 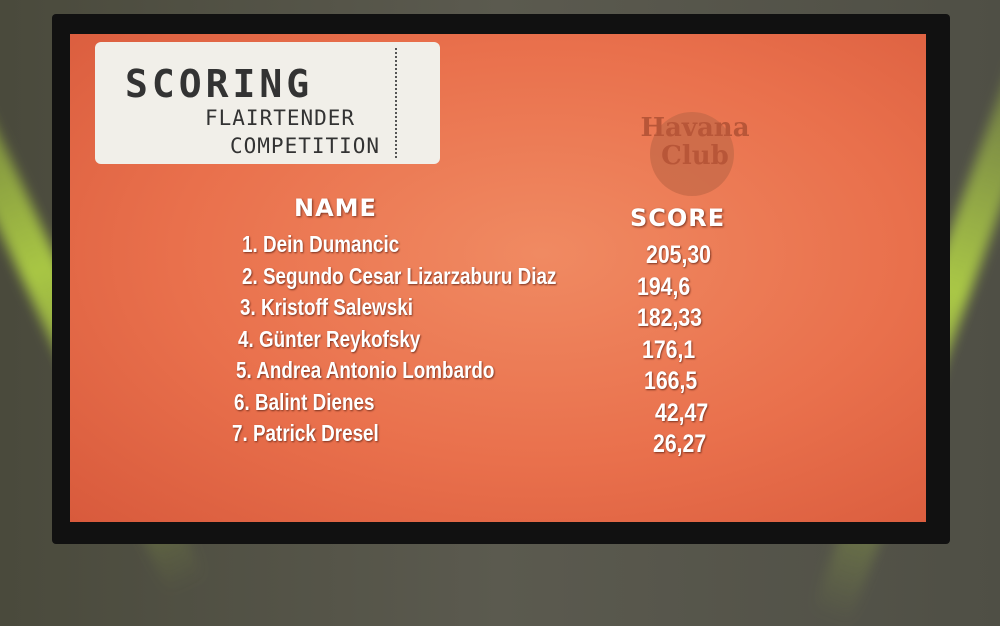 What do you see at coordinates (305, 146) in the screenshot?
I see `title-competition: COMPETITION` at bounding box center [305, 146].